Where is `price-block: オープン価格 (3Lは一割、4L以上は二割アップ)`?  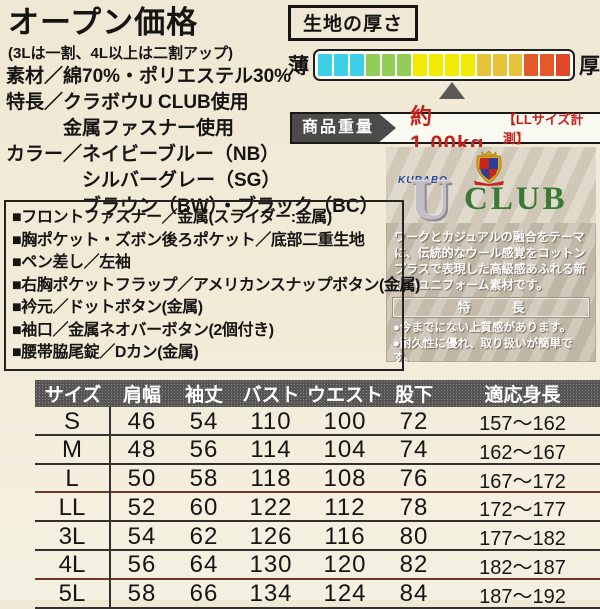
price-block: オープン価格 (3Lは一割、4L以上は二割アップ) is located at coordinates (121, 34).